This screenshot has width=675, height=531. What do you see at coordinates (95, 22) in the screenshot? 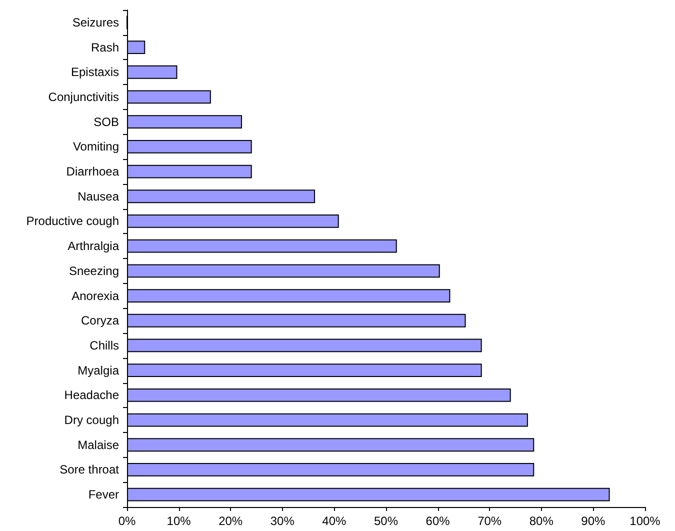
I see `y-tick-label: Seizures` at bounding box center [95, 22].